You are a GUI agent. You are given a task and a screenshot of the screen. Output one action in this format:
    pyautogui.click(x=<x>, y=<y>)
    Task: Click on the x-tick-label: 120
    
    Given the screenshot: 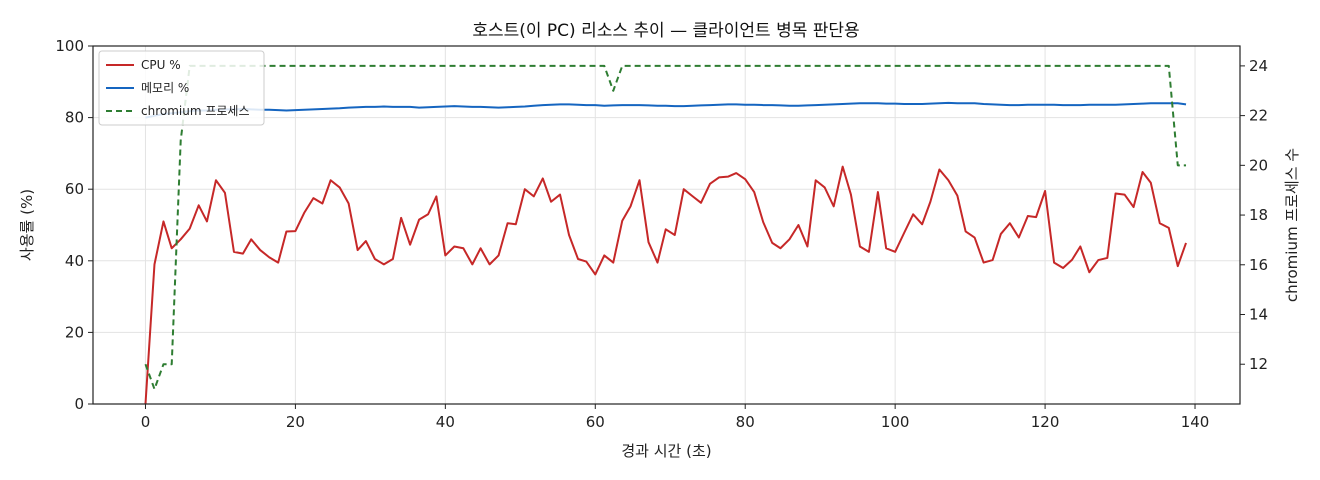 What is the action you would take?
    pyautogui.click(x=1045, y=422)
    